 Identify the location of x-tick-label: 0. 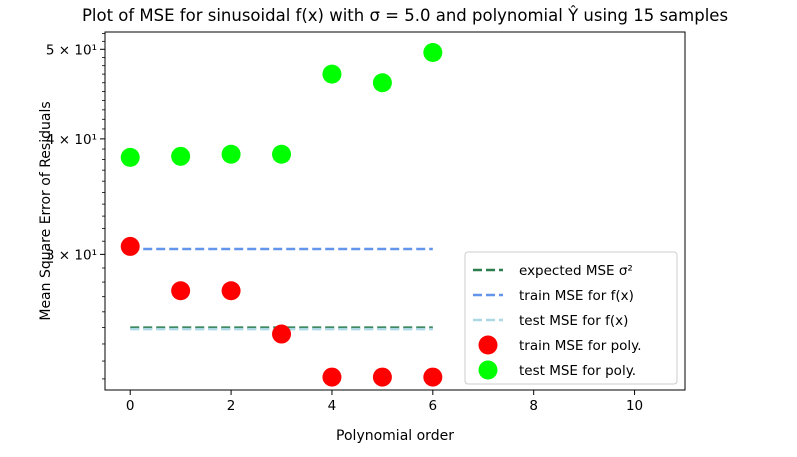
(130, 406).